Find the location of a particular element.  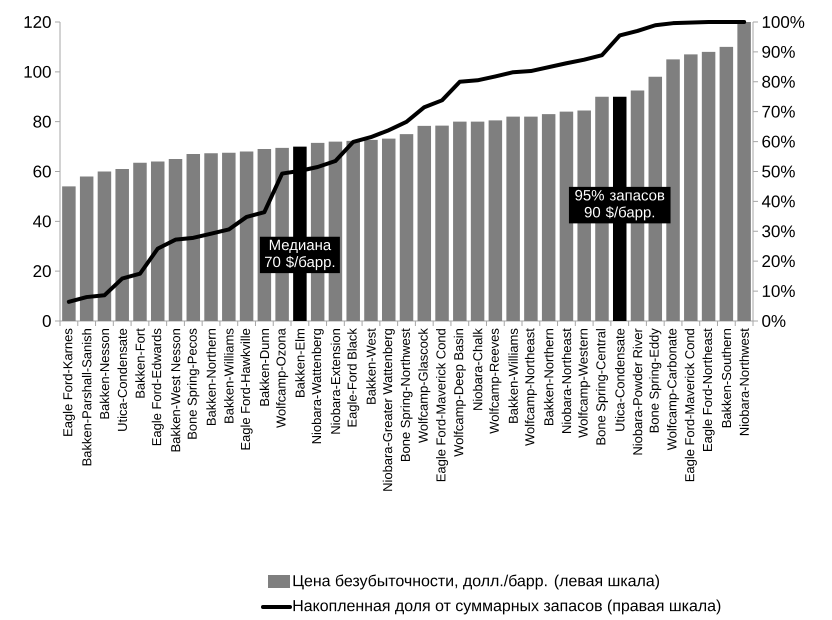

x-tick-label: Niobara-Powder River is located at coordinates (637, 391).